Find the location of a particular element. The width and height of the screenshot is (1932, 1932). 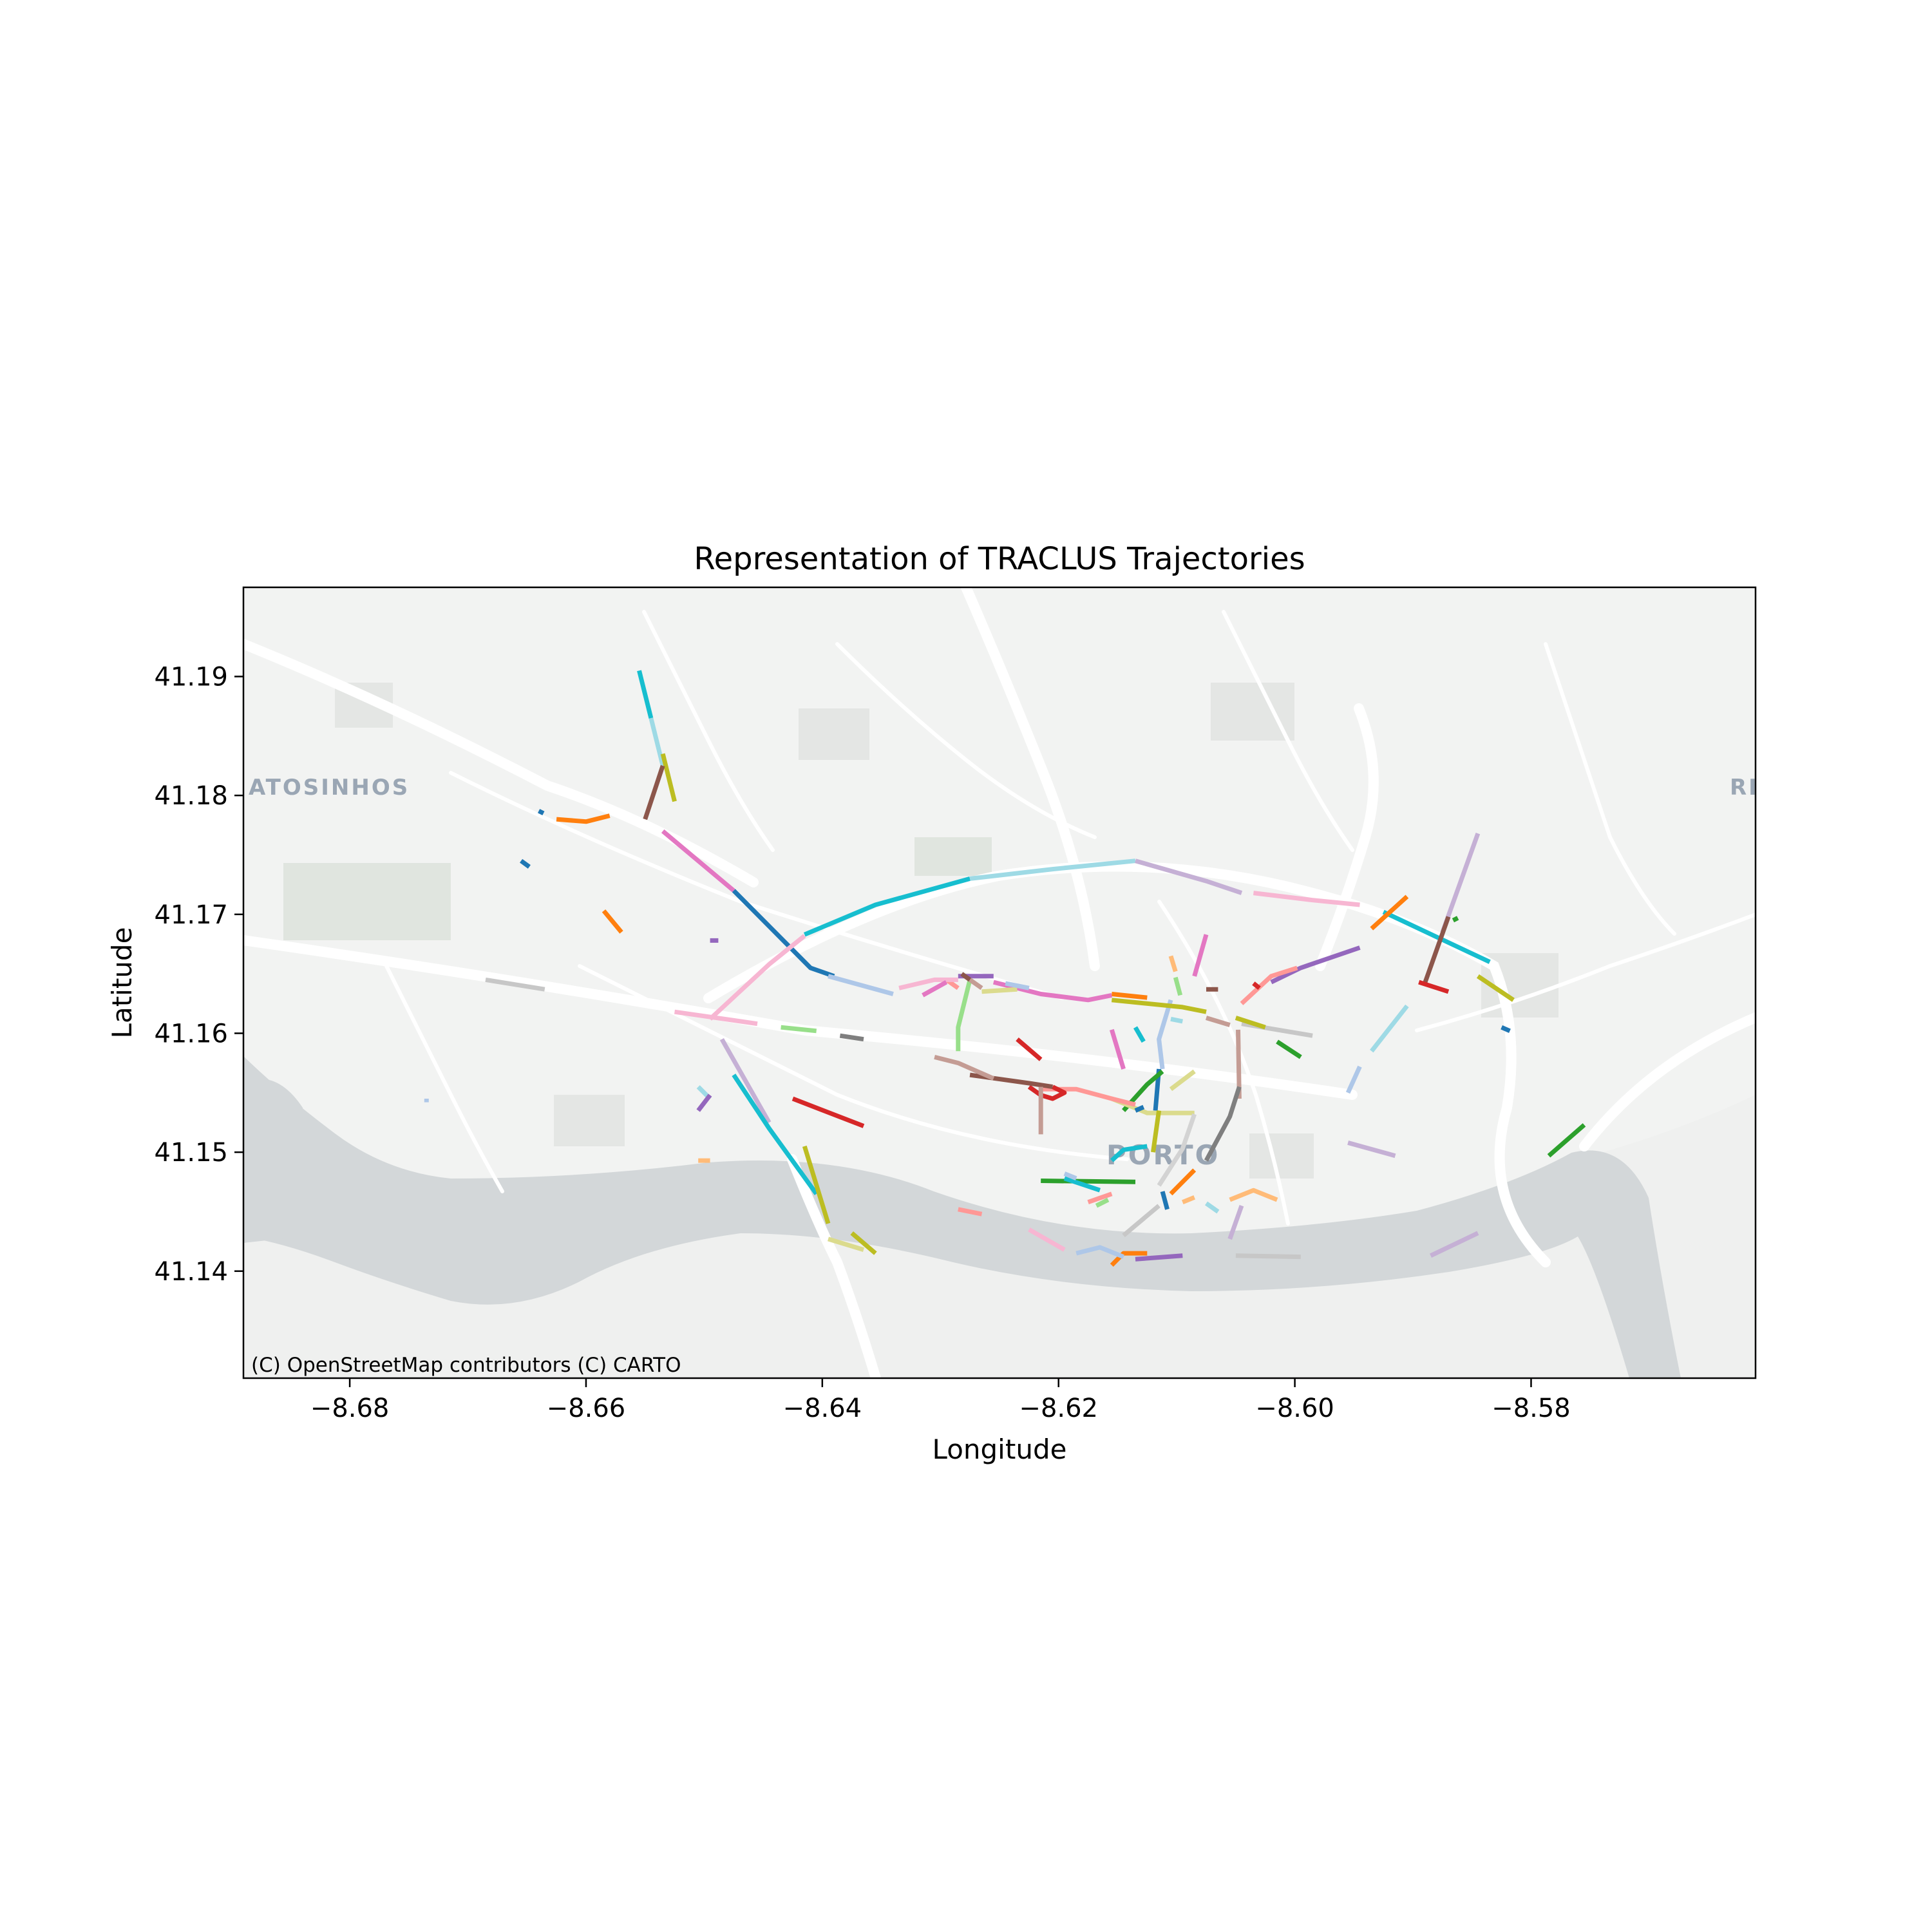

place-label-porto: PORTO is located at coordinates (1163, 1155).